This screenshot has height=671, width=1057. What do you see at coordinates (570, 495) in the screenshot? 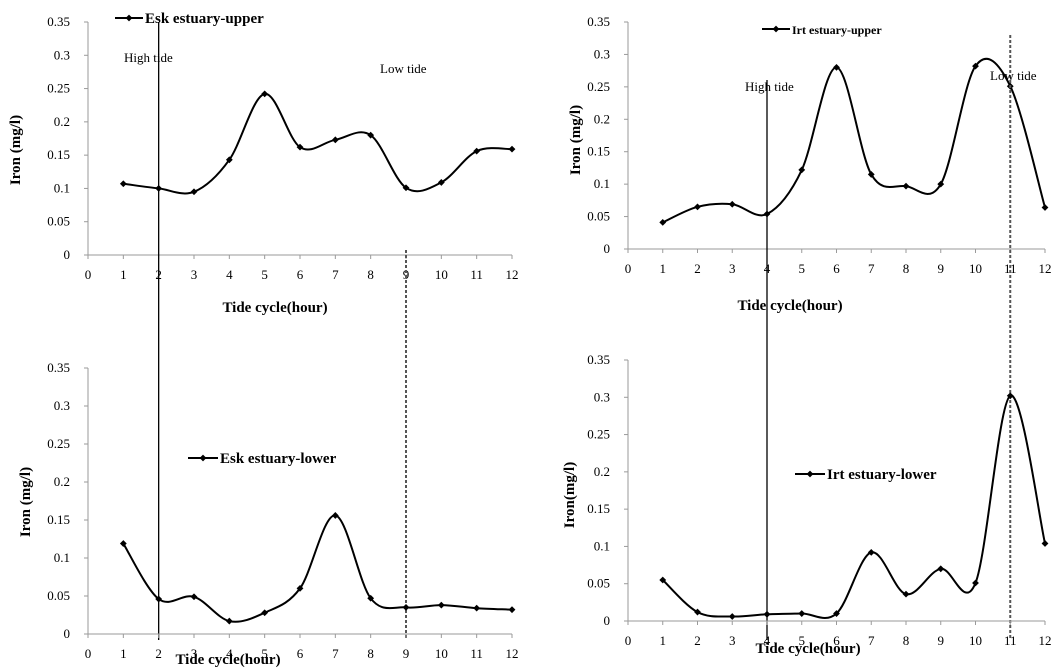
I see `y-axis-title: Iron(mg/l)` at bounding box center [570, 495].